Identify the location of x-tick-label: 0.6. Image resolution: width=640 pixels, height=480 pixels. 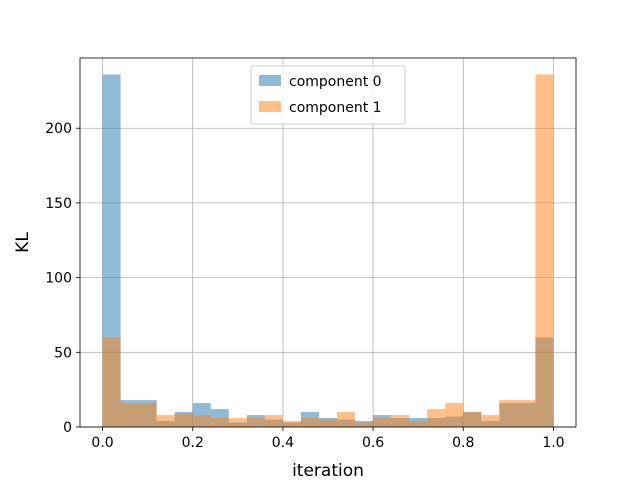
(373, 443).